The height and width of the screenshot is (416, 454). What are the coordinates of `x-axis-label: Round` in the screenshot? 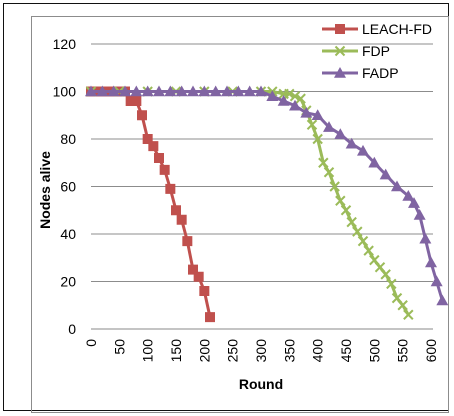 It's located at (261, 384).